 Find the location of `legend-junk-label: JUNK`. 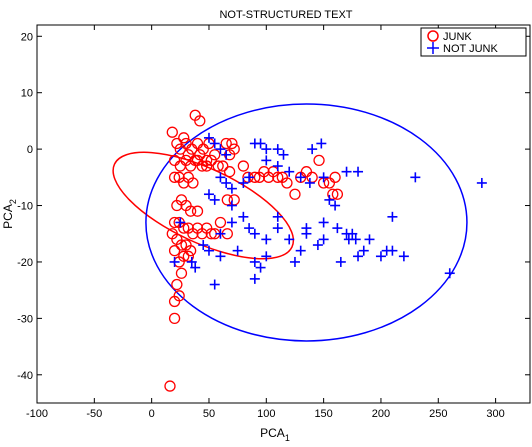

legend-junk-label: JUNK is located at coordinates (457, 37).